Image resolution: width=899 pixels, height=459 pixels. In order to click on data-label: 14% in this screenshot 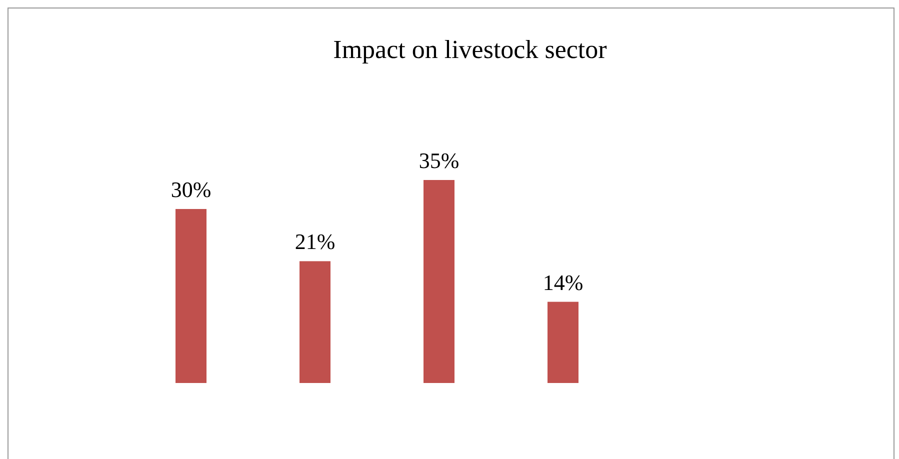, I will do `click(563, 282)`.